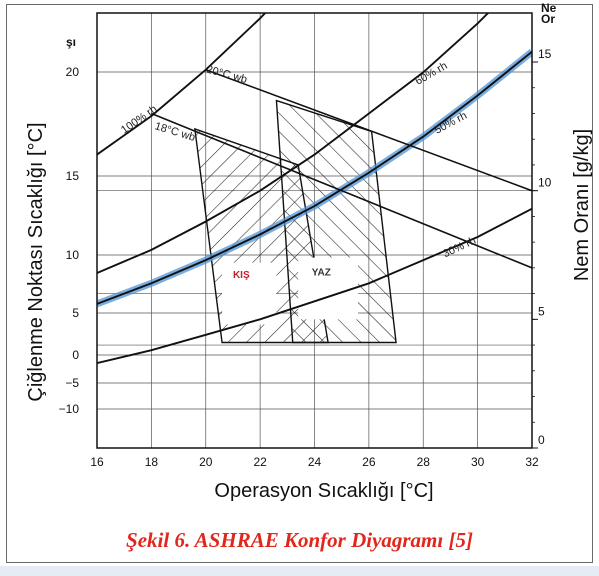 This screenshot has height=576, width=599. What do you see at coordinates (69, 409) in the screenshot?
I see `y-left-tick-label: −10` at bounding box center [69, 409].